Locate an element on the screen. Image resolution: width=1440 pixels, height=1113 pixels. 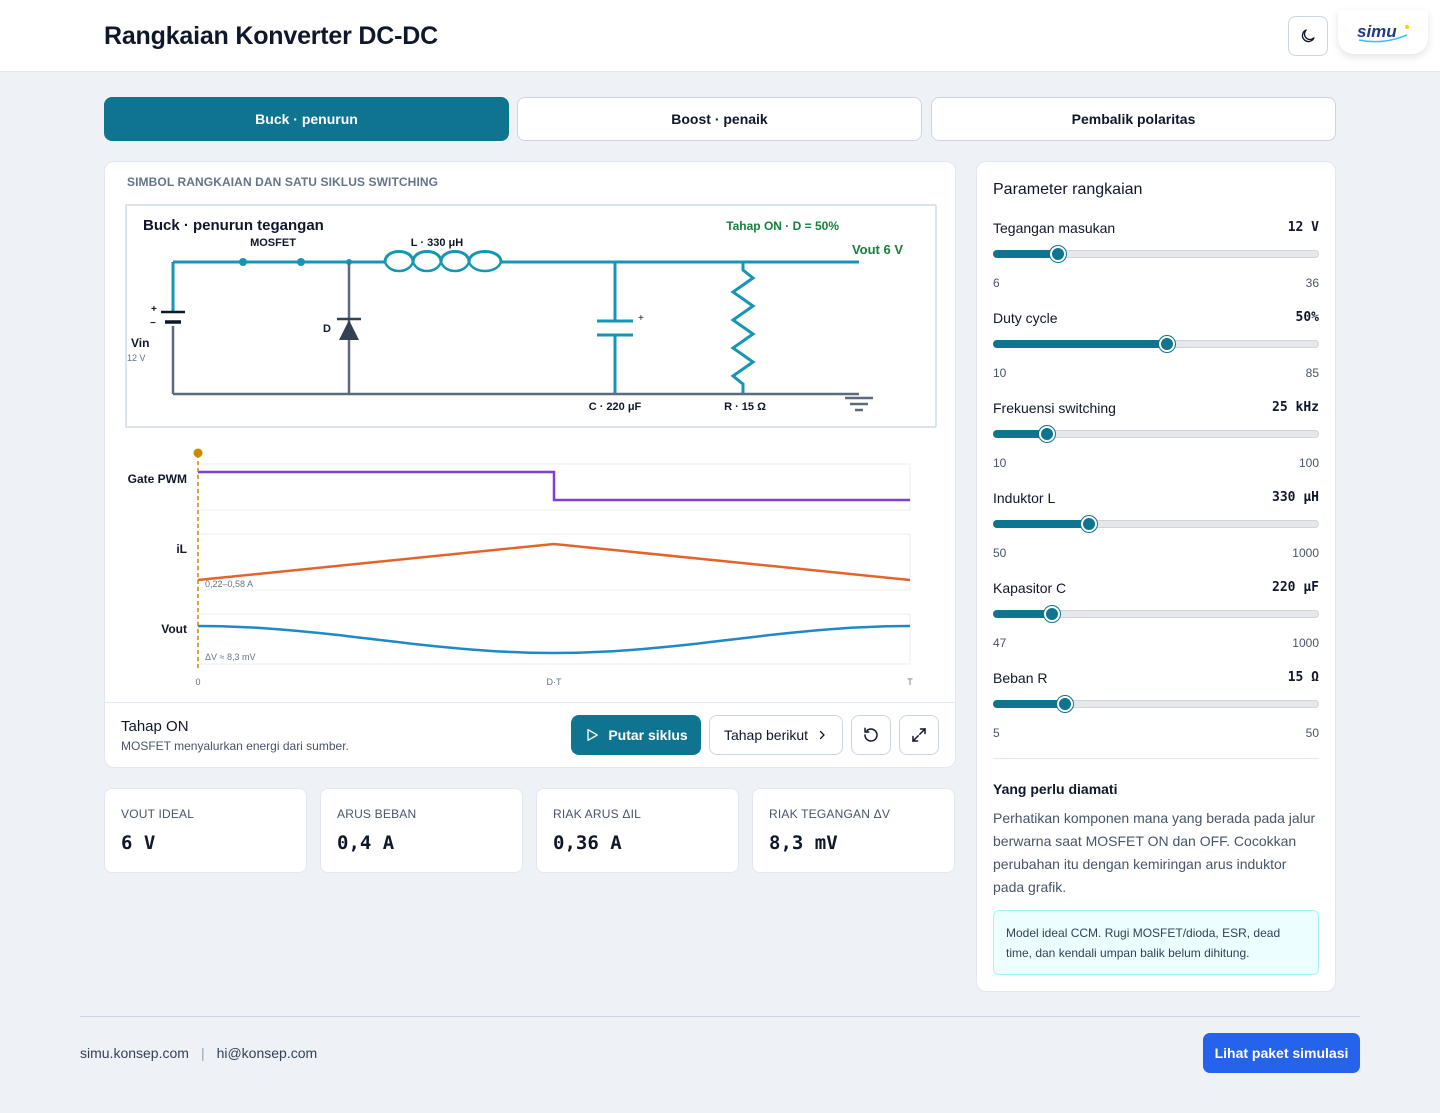
diode-symbol is located at coordinates (349, 328).